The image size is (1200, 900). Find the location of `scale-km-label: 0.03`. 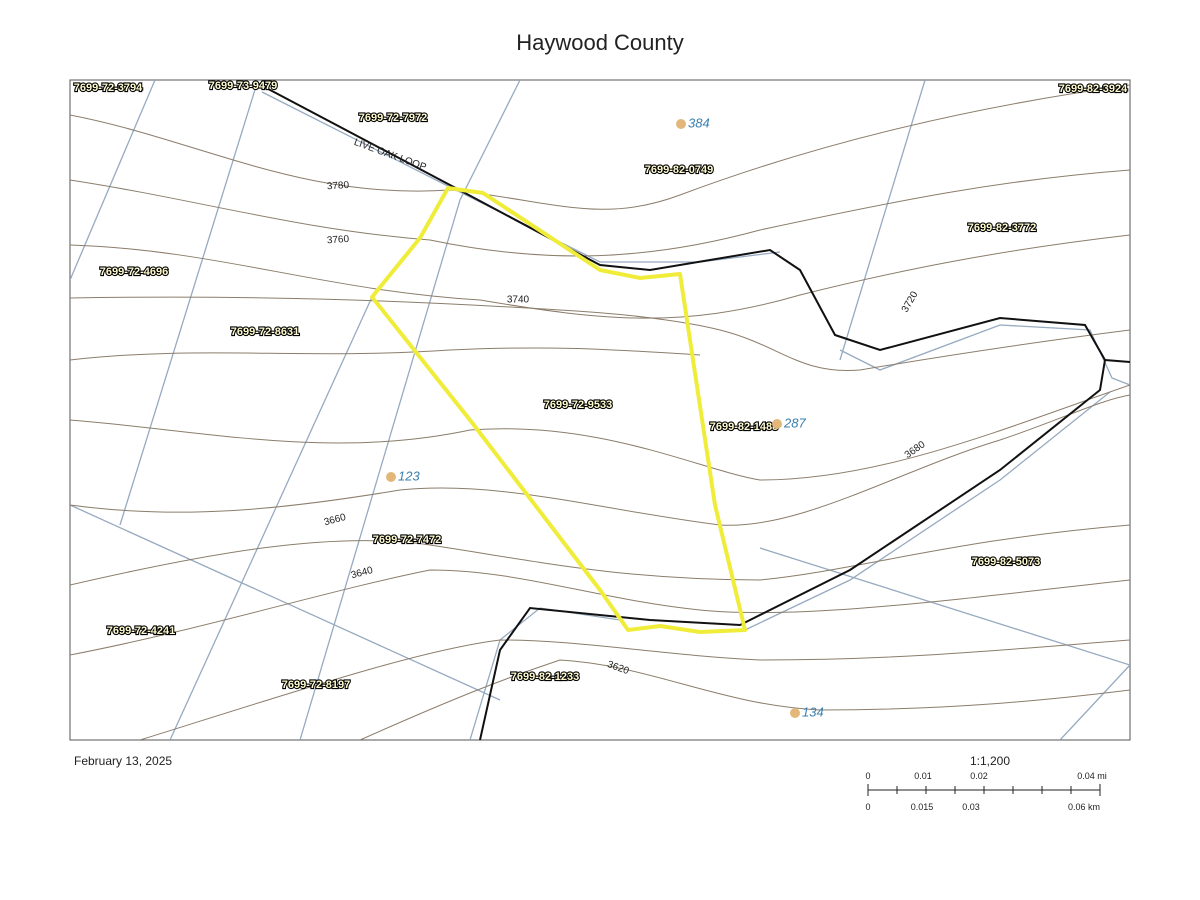

scale-km-label: 0.03 is located at coordinates (971, 807).